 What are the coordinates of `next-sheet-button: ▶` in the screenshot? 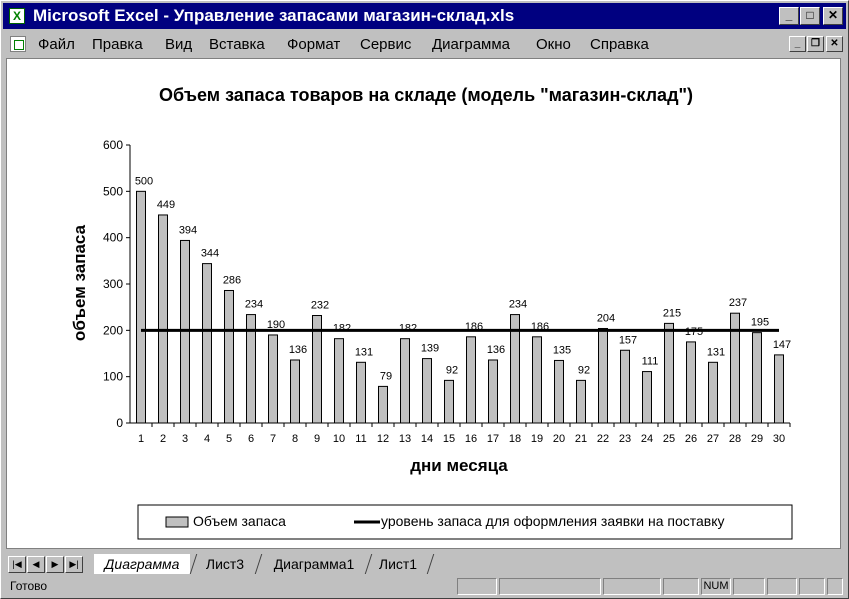 It's located at (55, 564).